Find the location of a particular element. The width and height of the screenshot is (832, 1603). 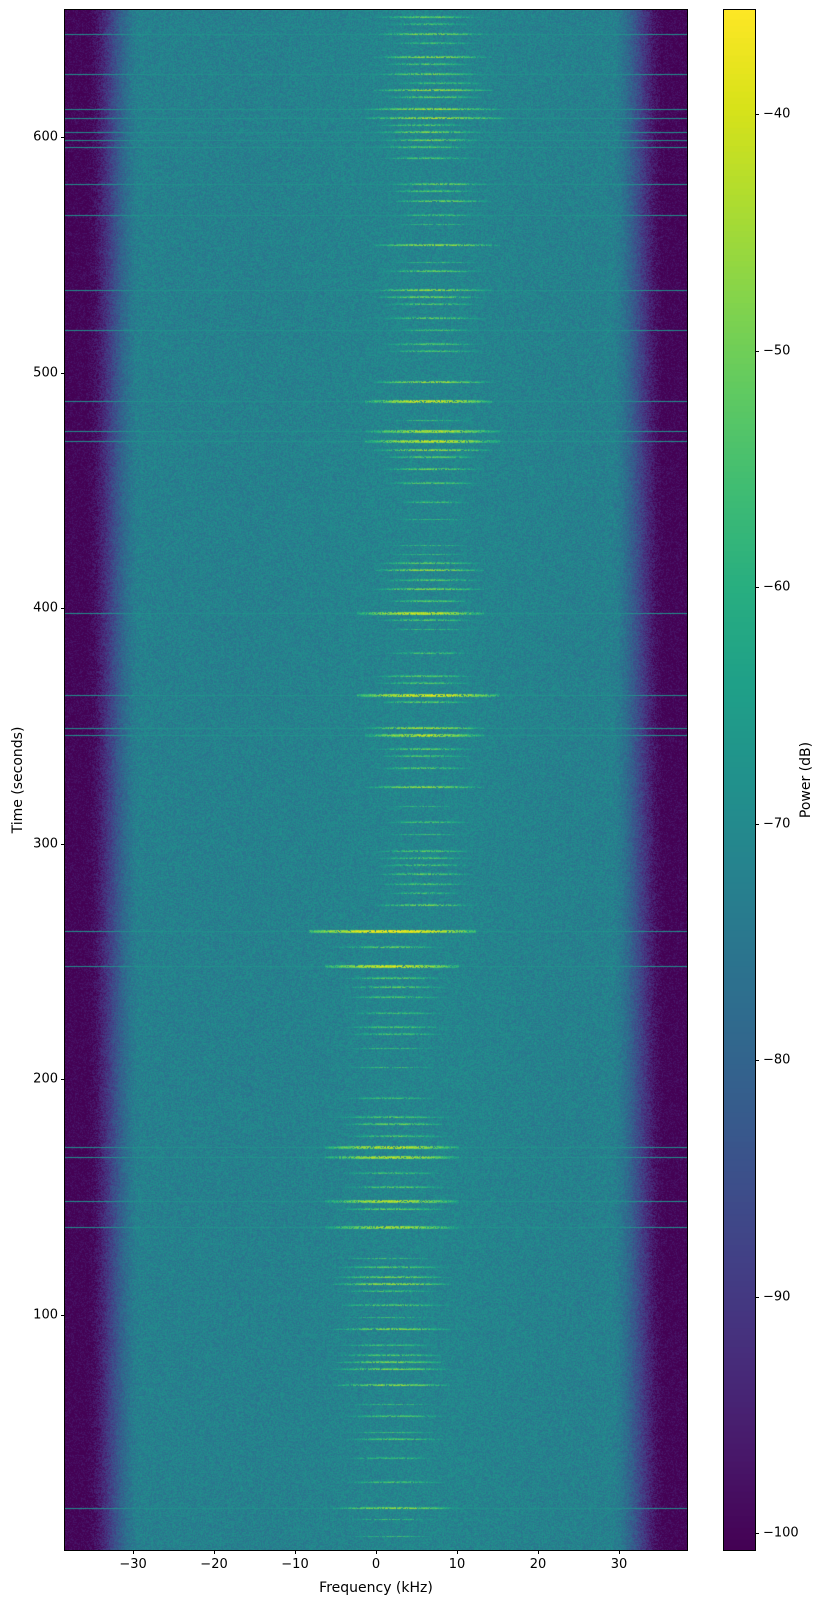

x-tick-label: 20 is located at coordinates (538, 1564).